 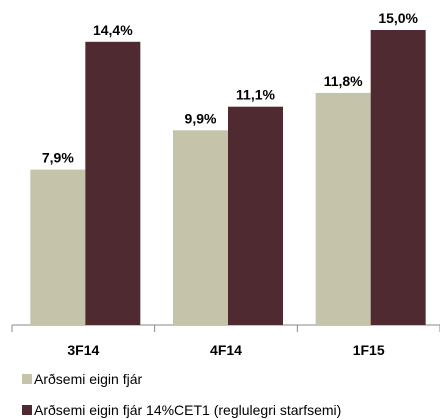 I want to click on x-tick-label: 4F14, so click(x=226, y=350).